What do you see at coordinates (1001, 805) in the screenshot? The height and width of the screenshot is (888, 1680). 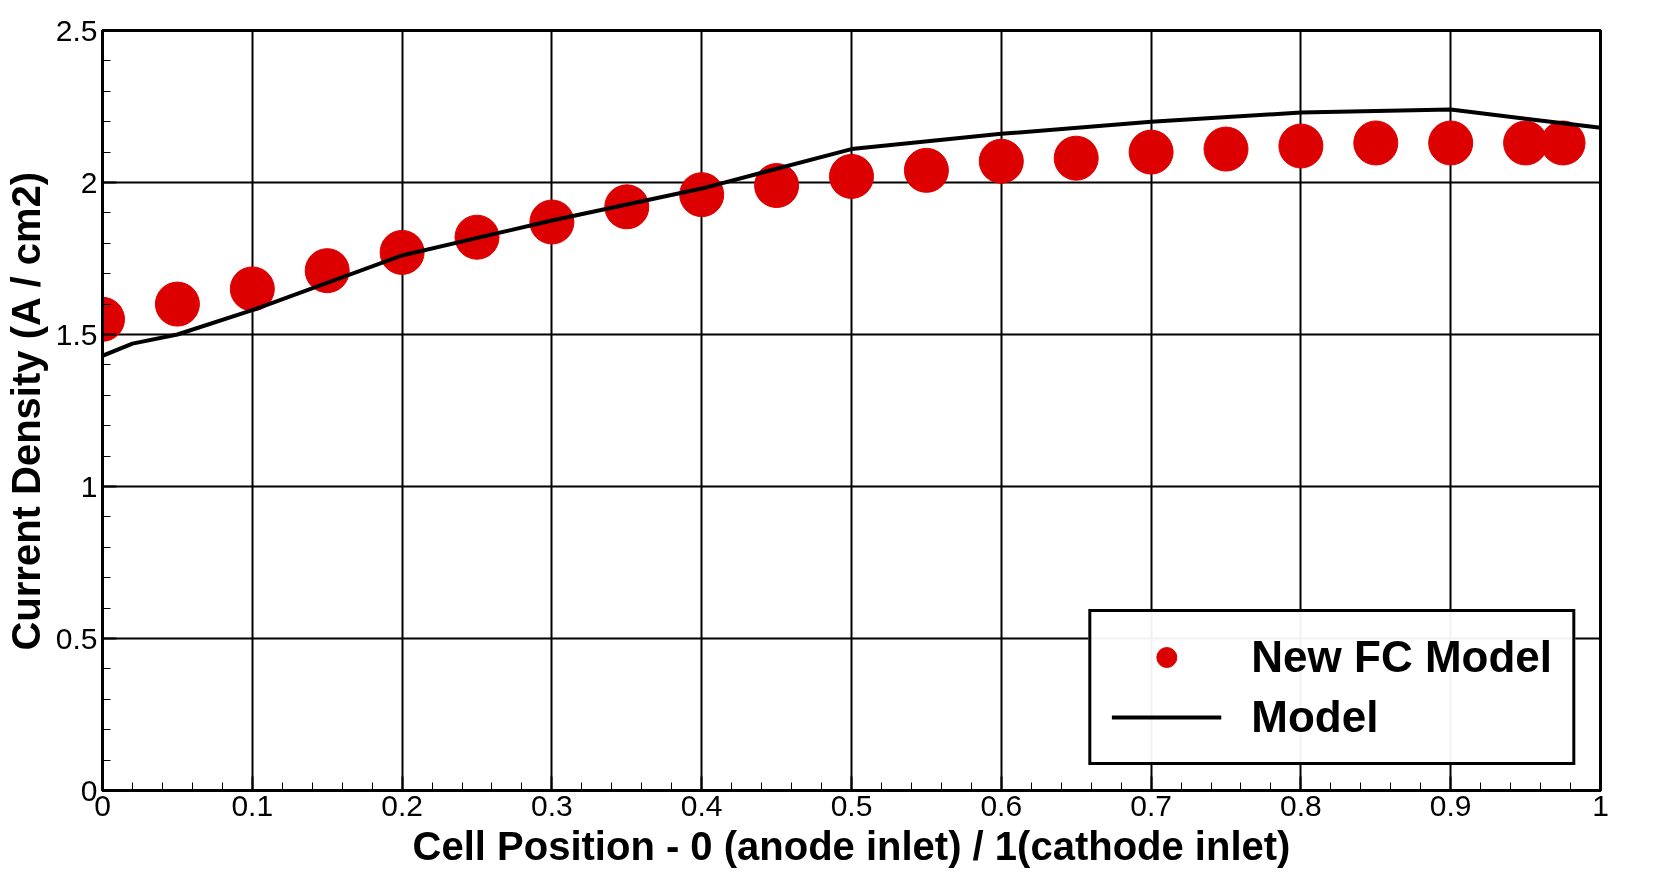 I see `x-tick-label: 0.6` at bounding box center [1001, 805].